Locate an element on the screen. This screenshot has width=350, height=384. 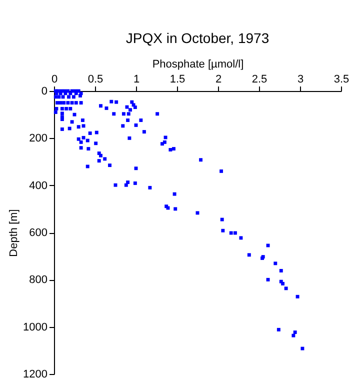
y-axis-title: Depth [m] is located at coordinates (14, 233).